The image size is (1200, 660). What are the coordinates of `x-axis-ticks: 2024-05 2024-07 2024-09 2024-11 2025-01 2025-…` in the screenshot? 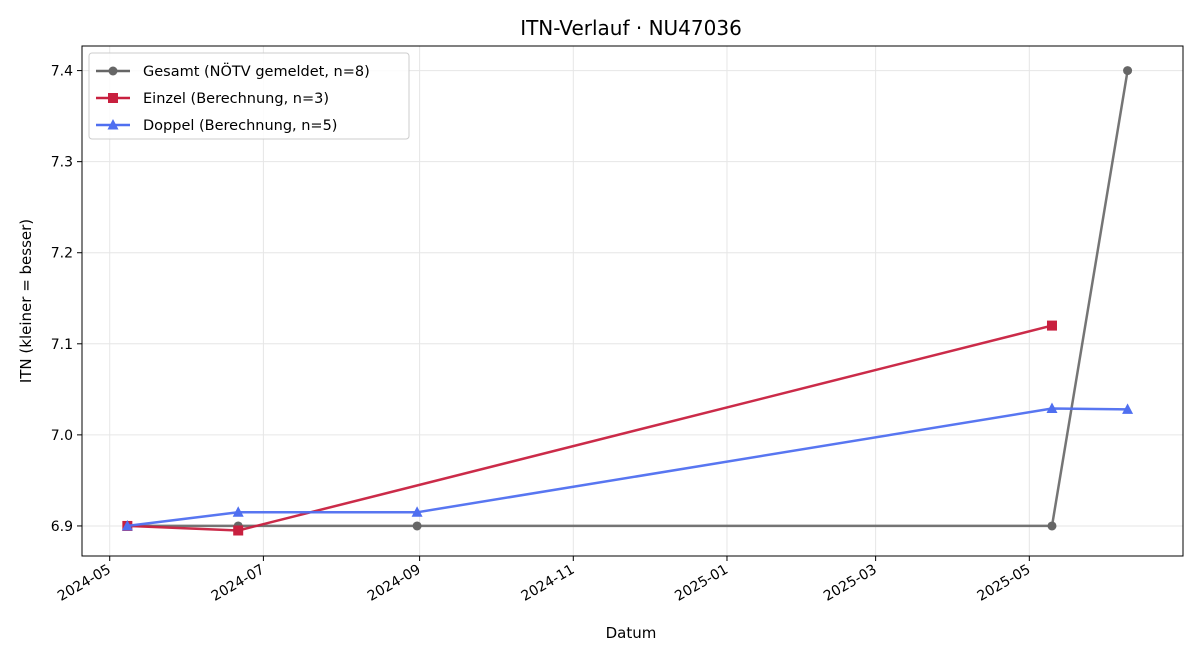 It's located at (544, 580).